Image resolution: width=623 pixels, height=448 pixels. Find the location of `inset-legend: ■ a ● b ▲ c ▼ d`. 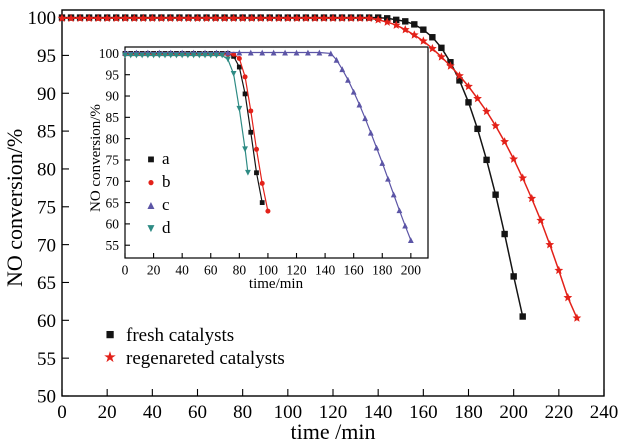

inset-legend: ■ a ● b ▲ c ▼ d is located at coordinates (156, 193).